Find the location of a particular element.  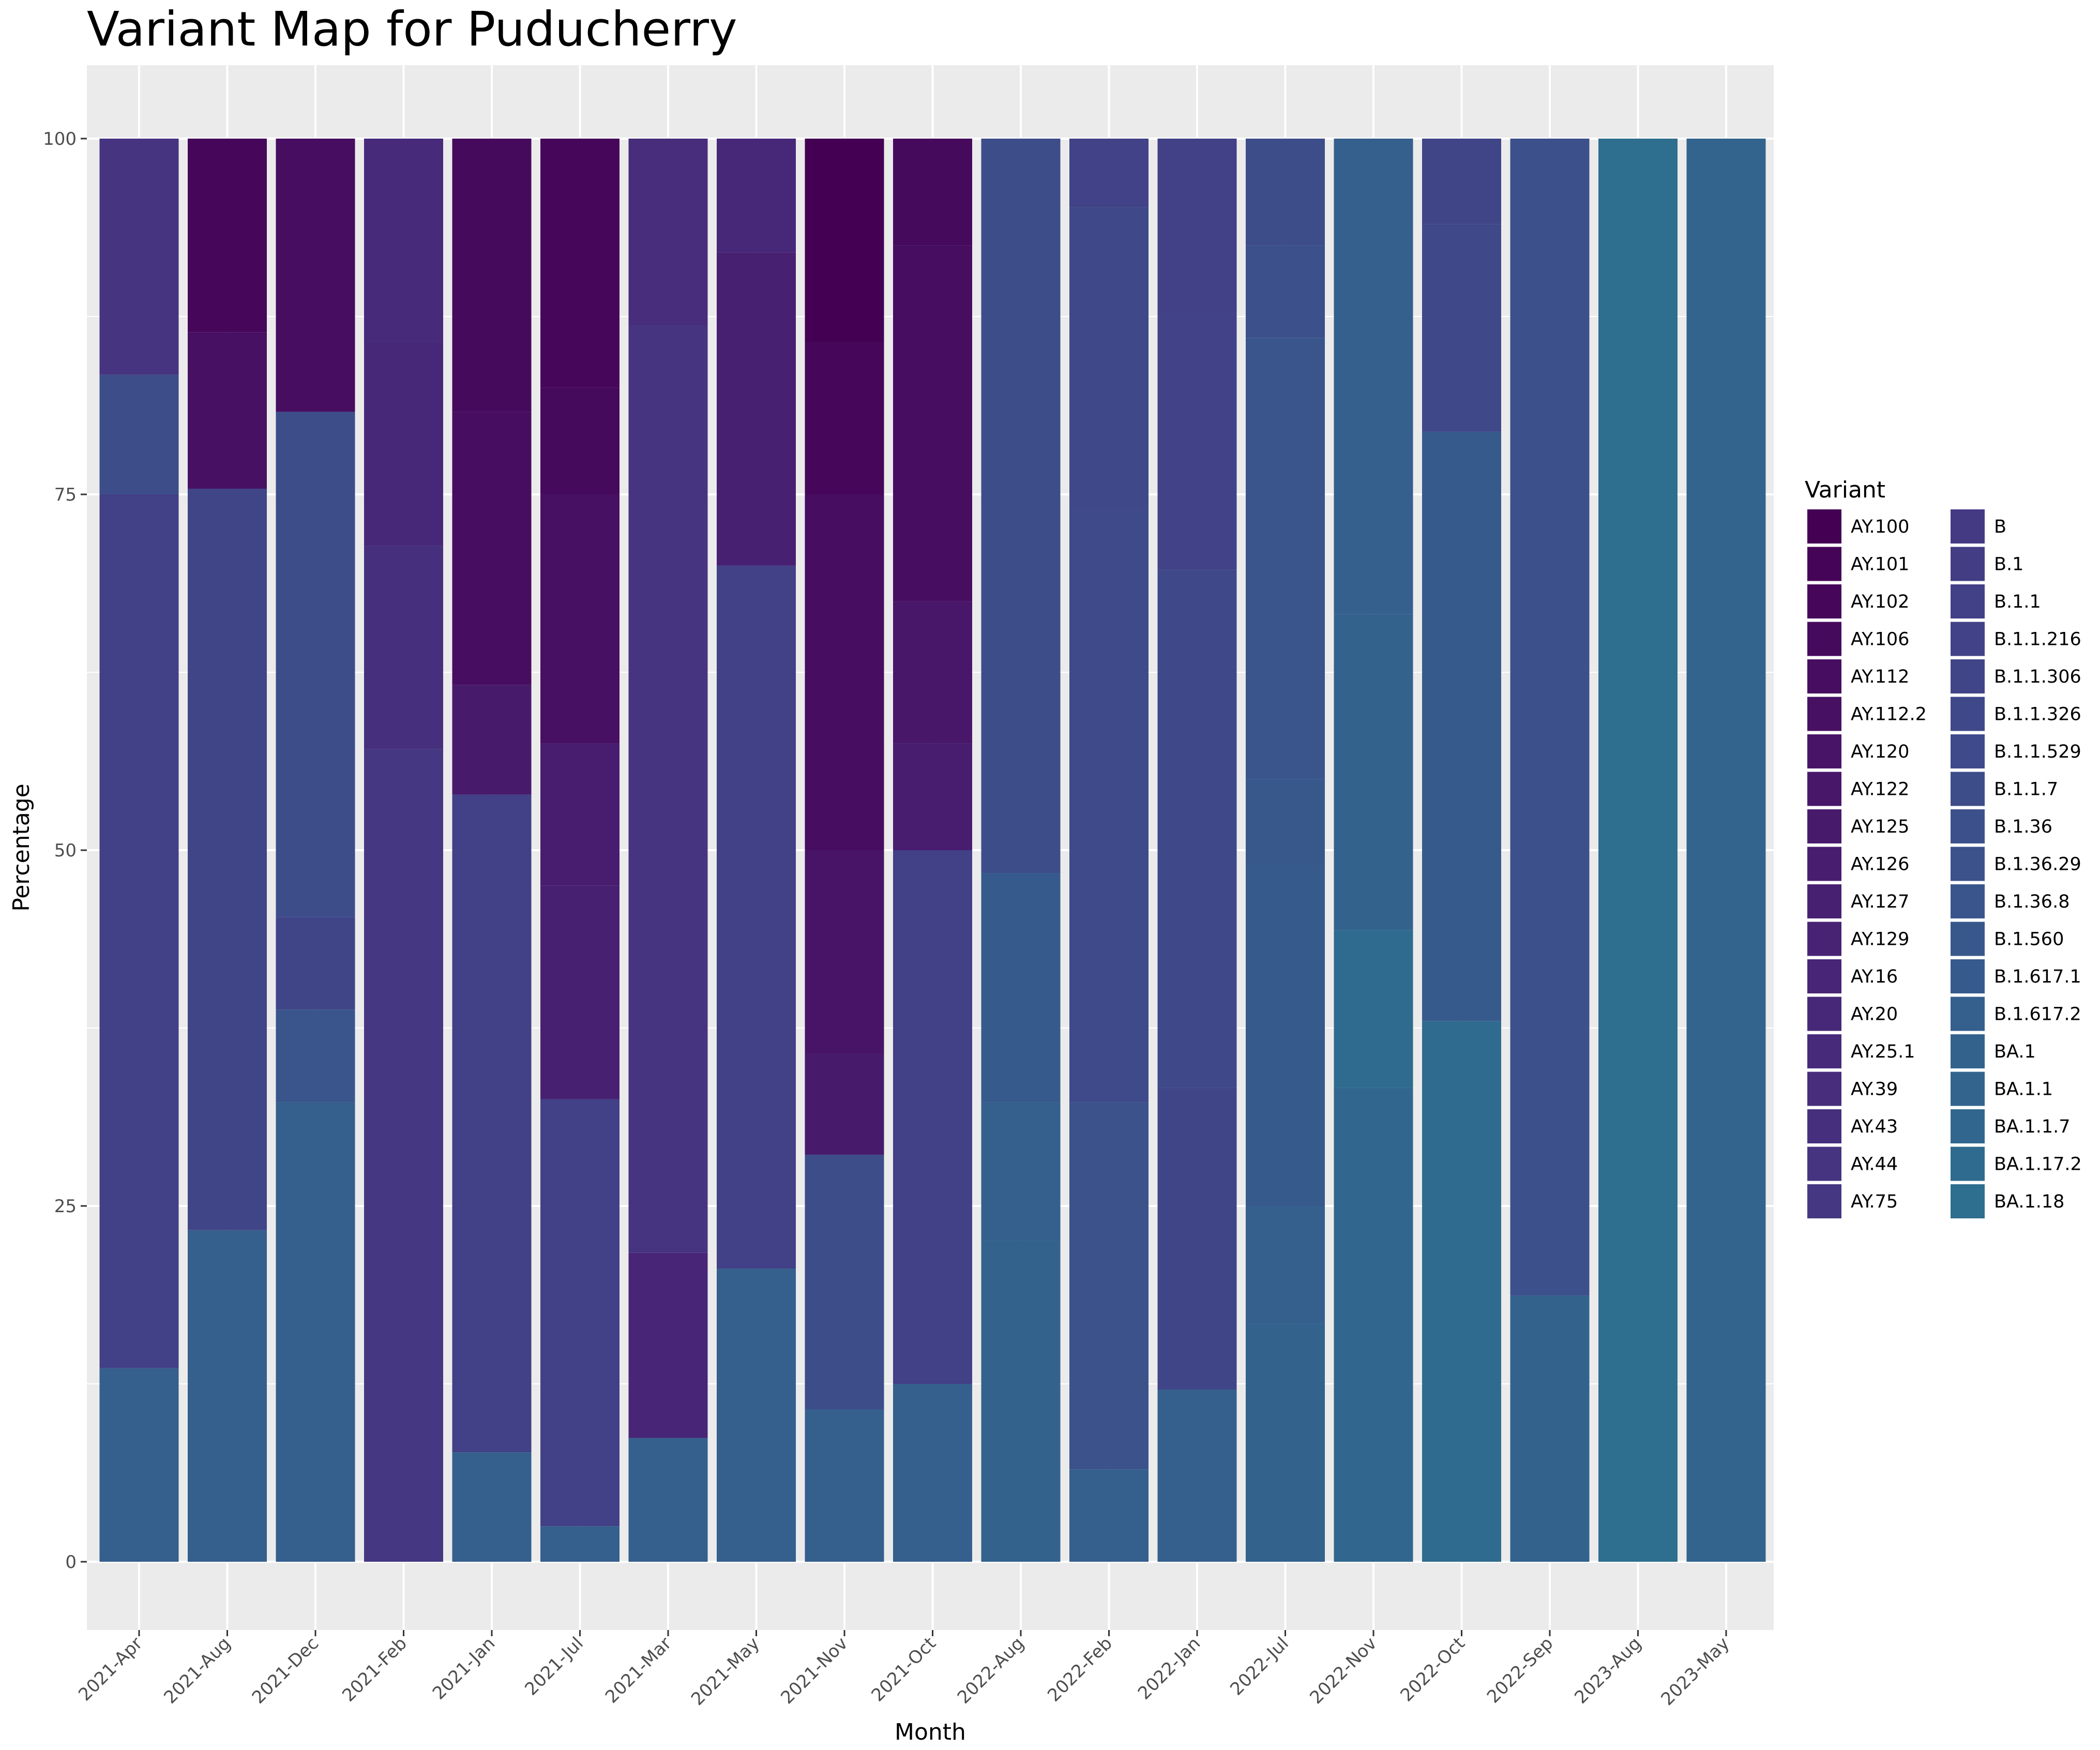

y-tick-label: 0 is located at coordinates (71, 1563).